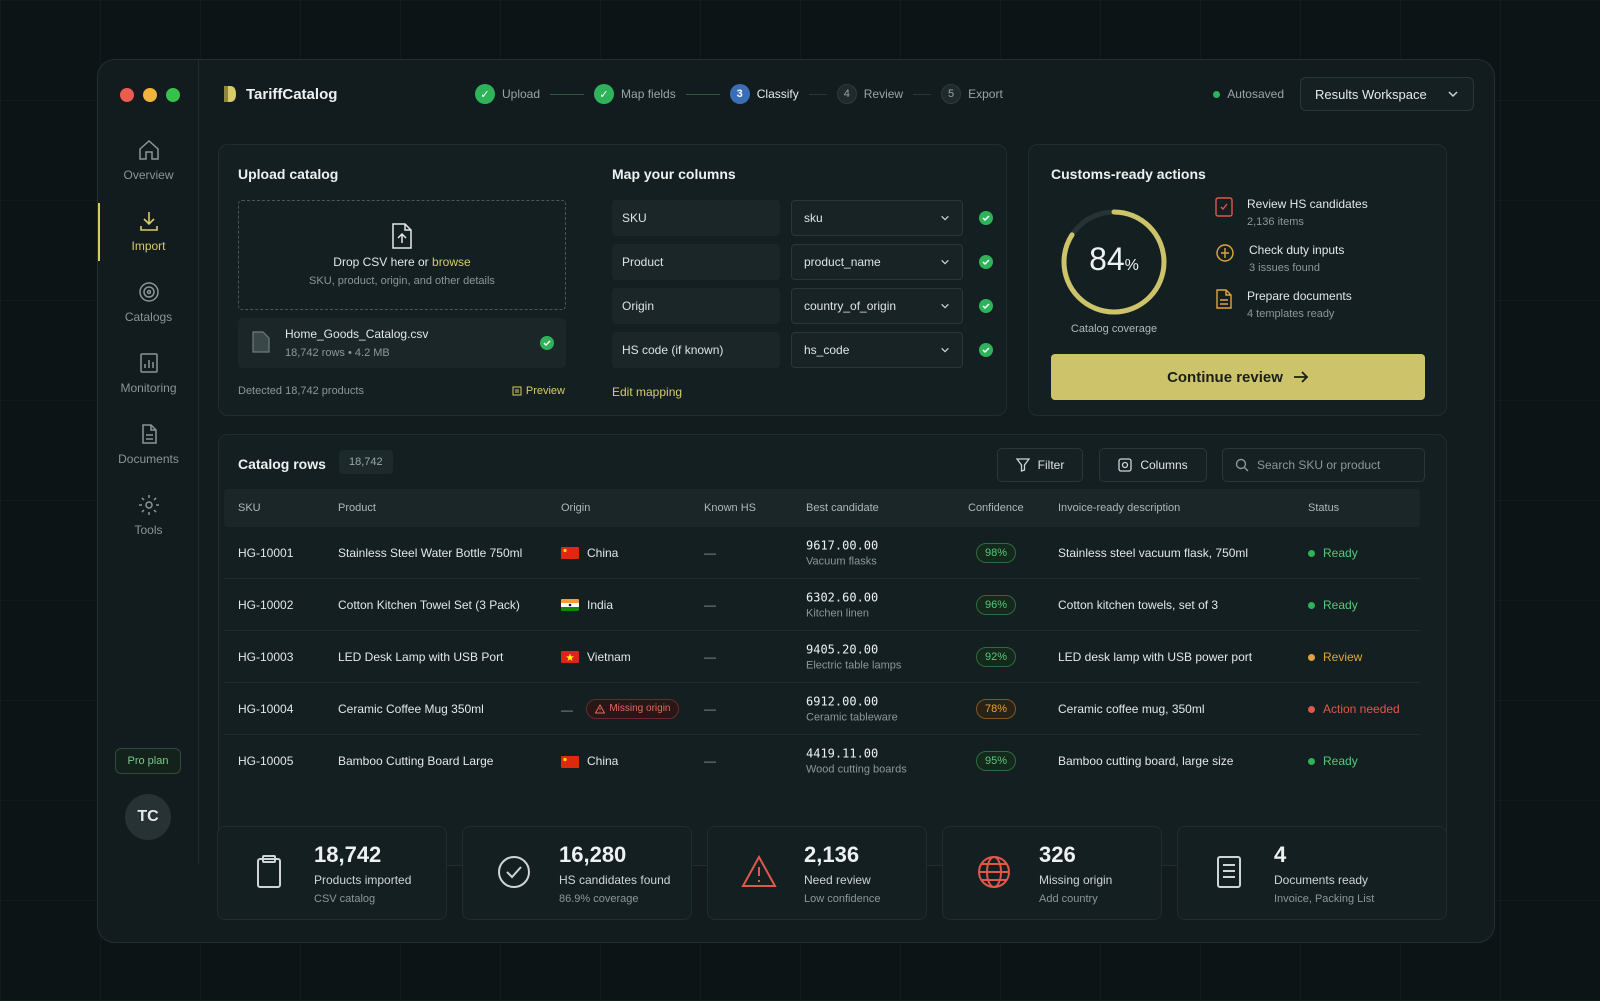 Image resolution: width=1600 pixels, height=1001 pixels. I want to click on map-select-hs-code: hs_code, so click(877, 350).